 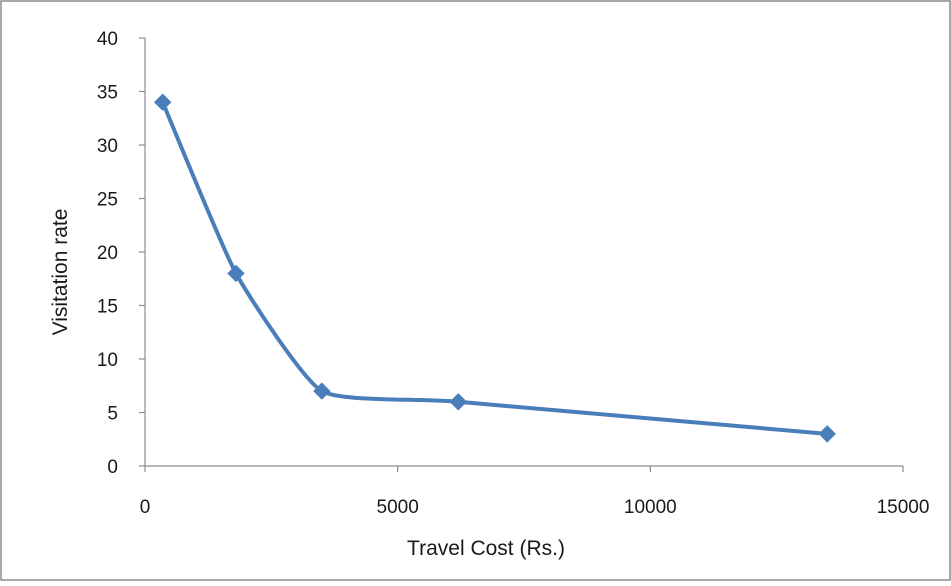 I want to click on x-tick-label: 15000, so click(x=903, y=507).